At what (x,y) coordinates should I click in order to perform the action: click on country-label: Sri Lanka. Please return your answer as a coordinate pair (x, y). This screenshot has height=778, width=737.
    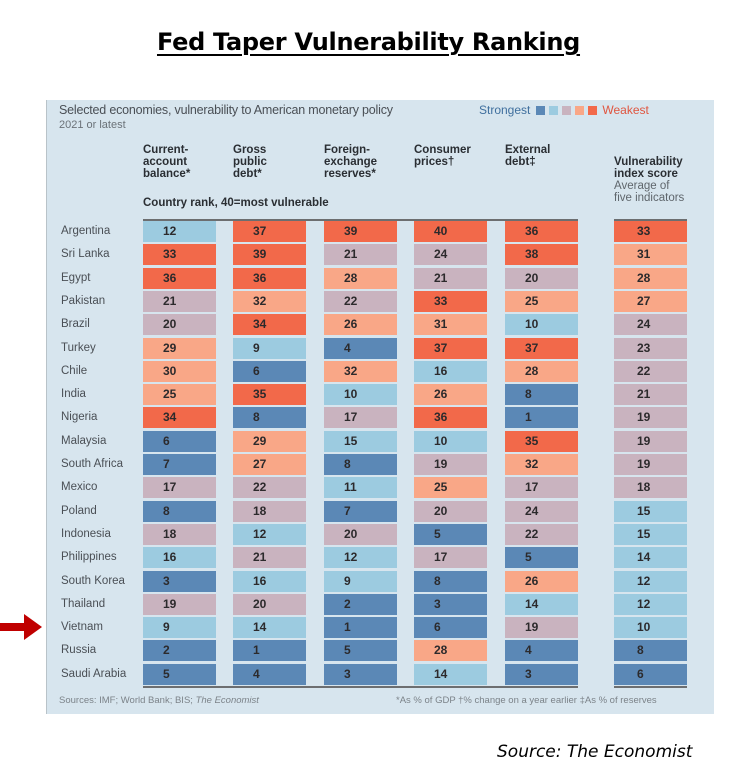
    Looking at the image, I should click on (85, 254).